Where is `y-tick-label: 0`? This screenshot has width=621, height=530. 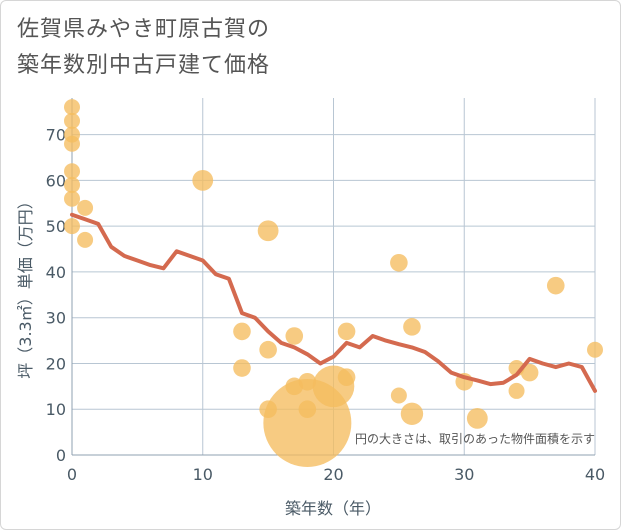 y-tick-label: 0 is located at coordinates (61, 455).